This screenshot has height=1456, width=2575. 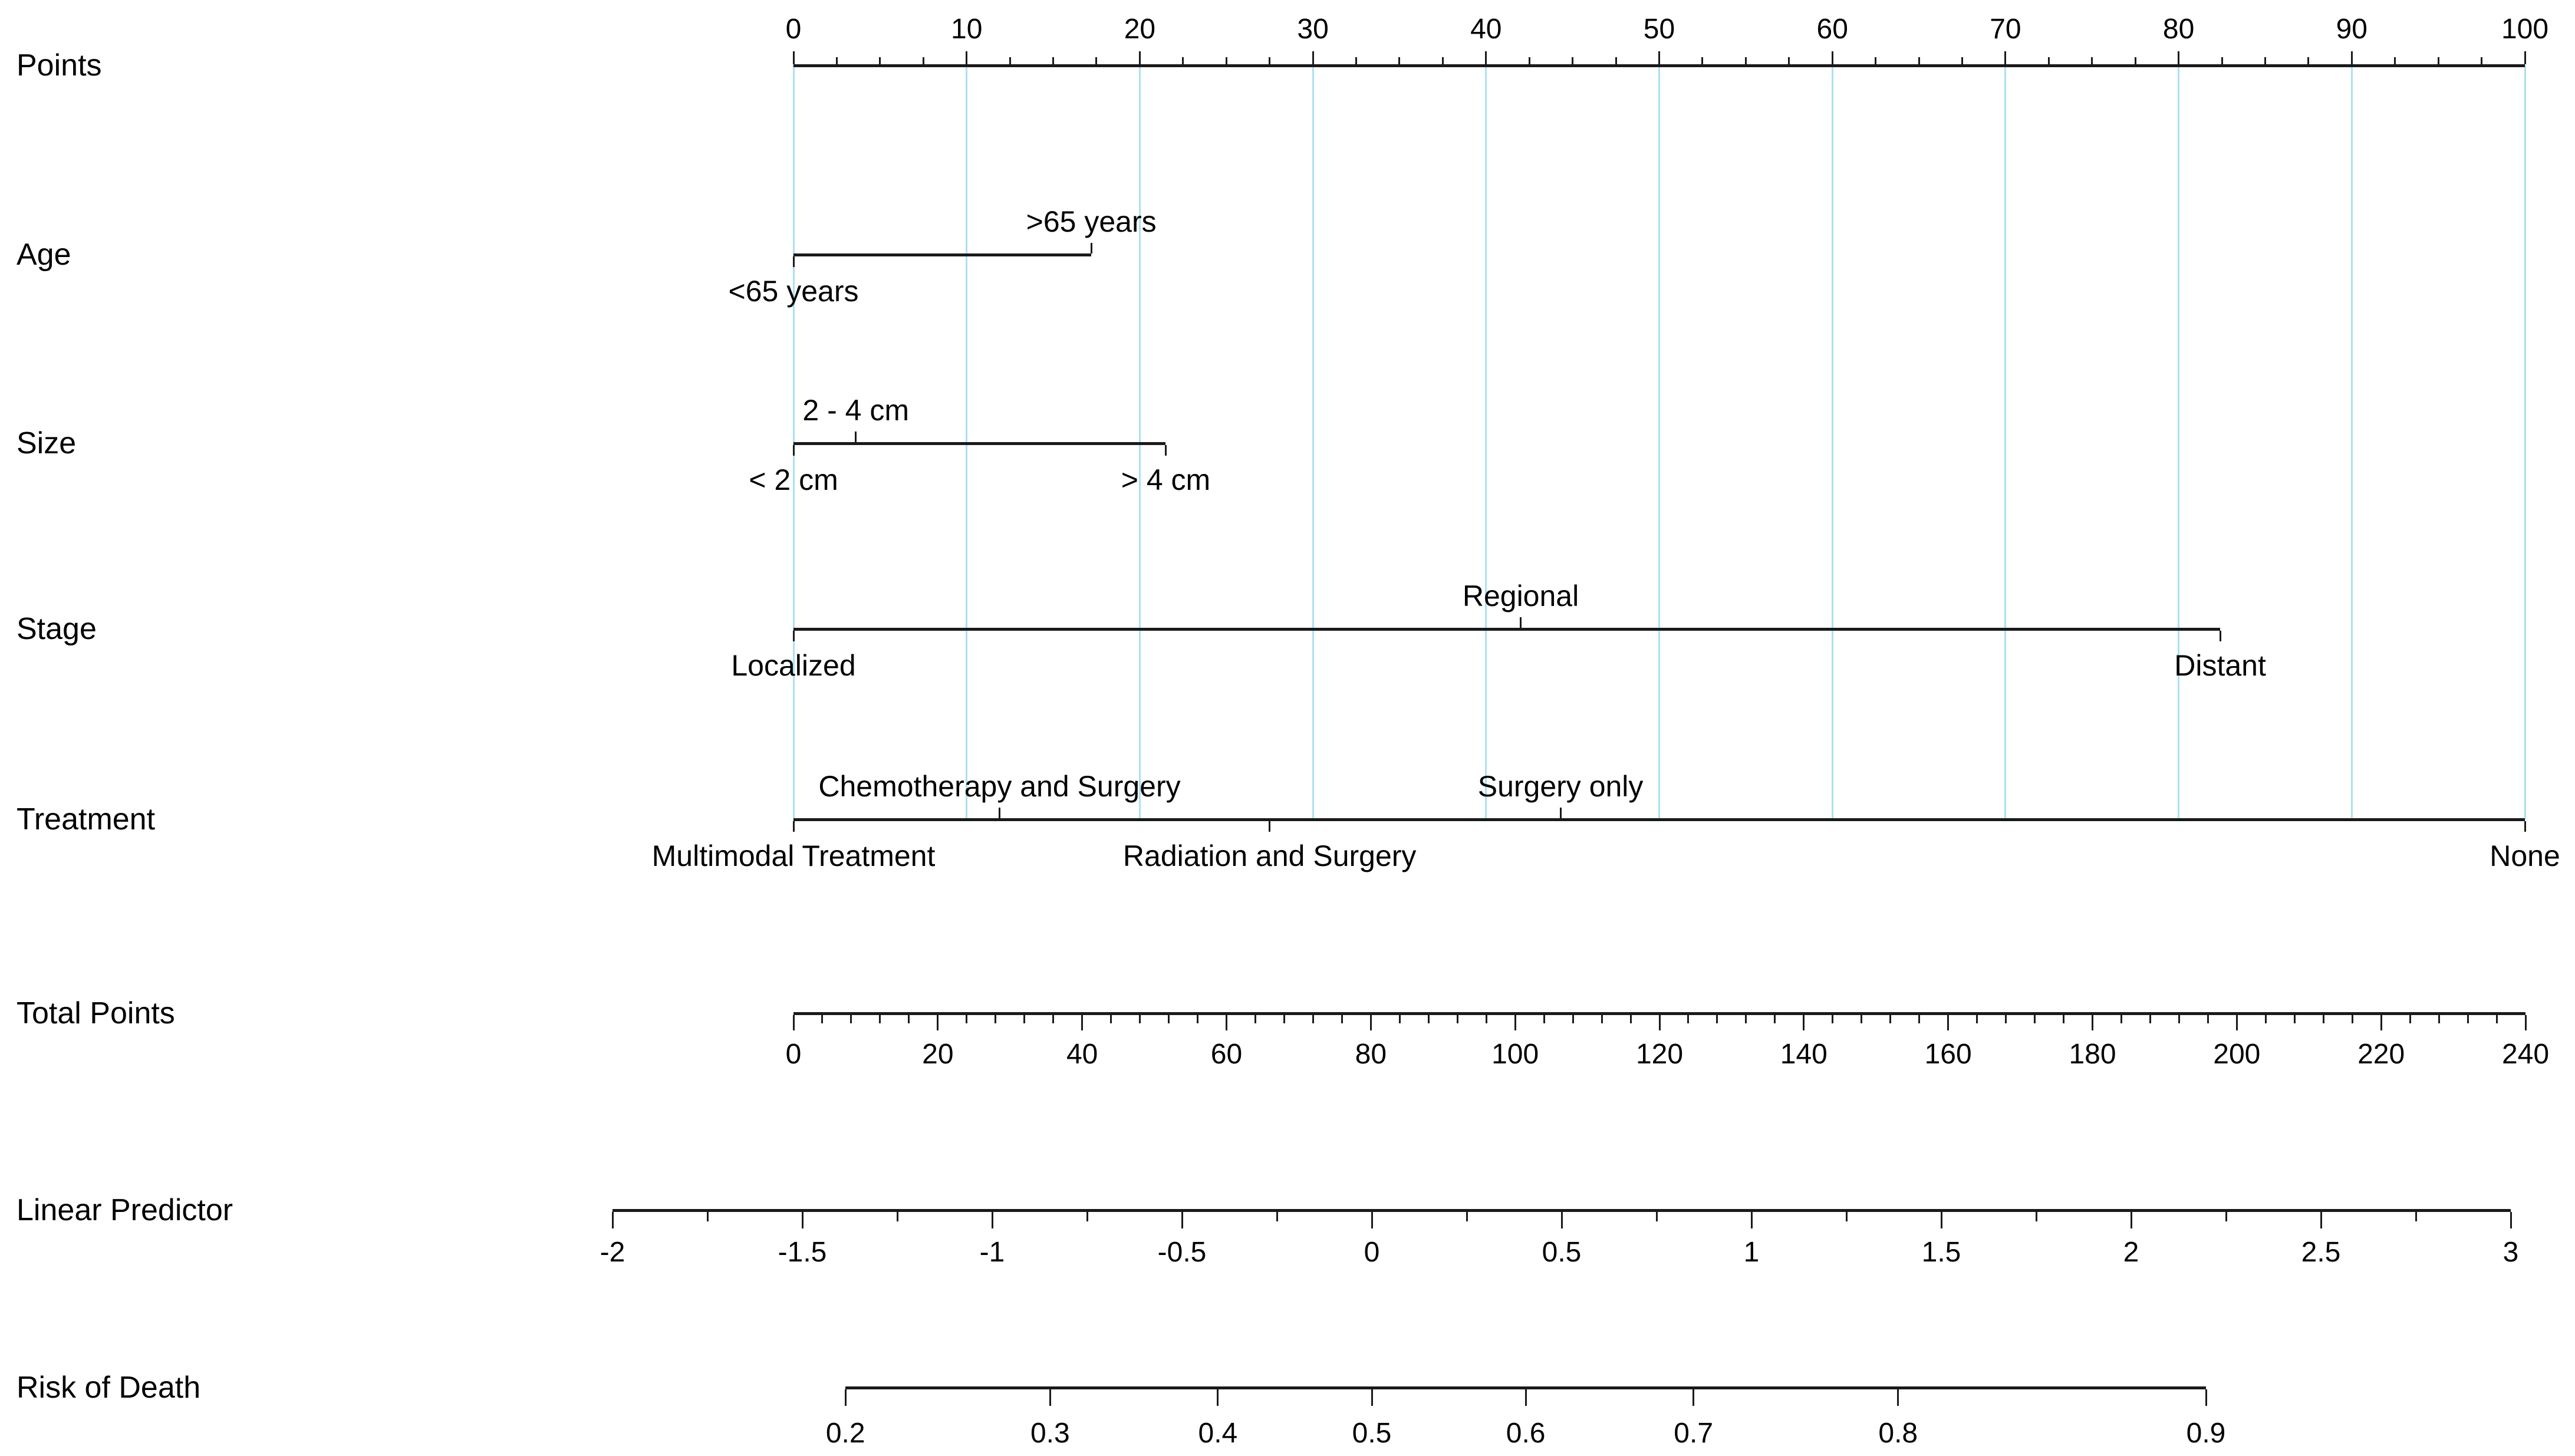 I want to click on tick-label-total_points: 200, so click(x=2237, y=1054).